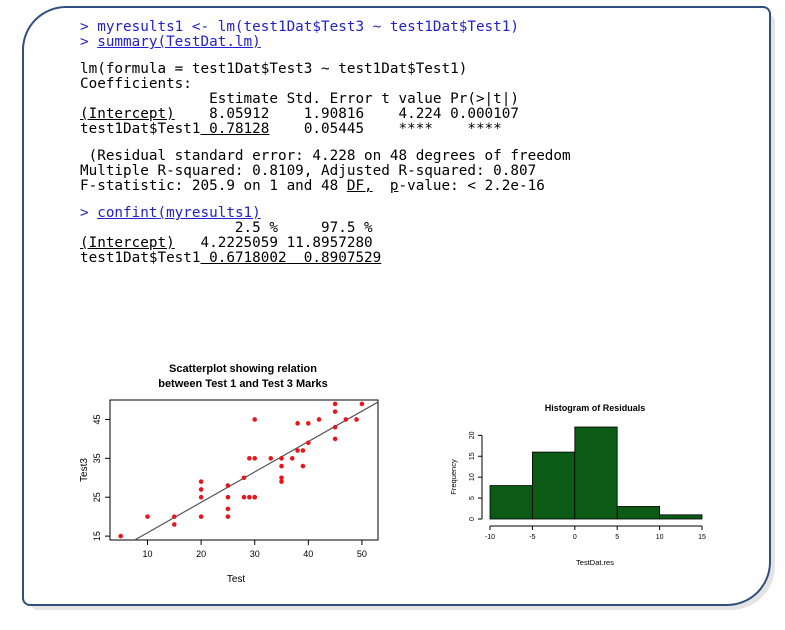 Image resolution: width=785 pixels, height=630 pixels. Describe the element at coordinates (127, 243) in the screenshot. I see `ci-row-intercept-name: (Intercept)` at that location.